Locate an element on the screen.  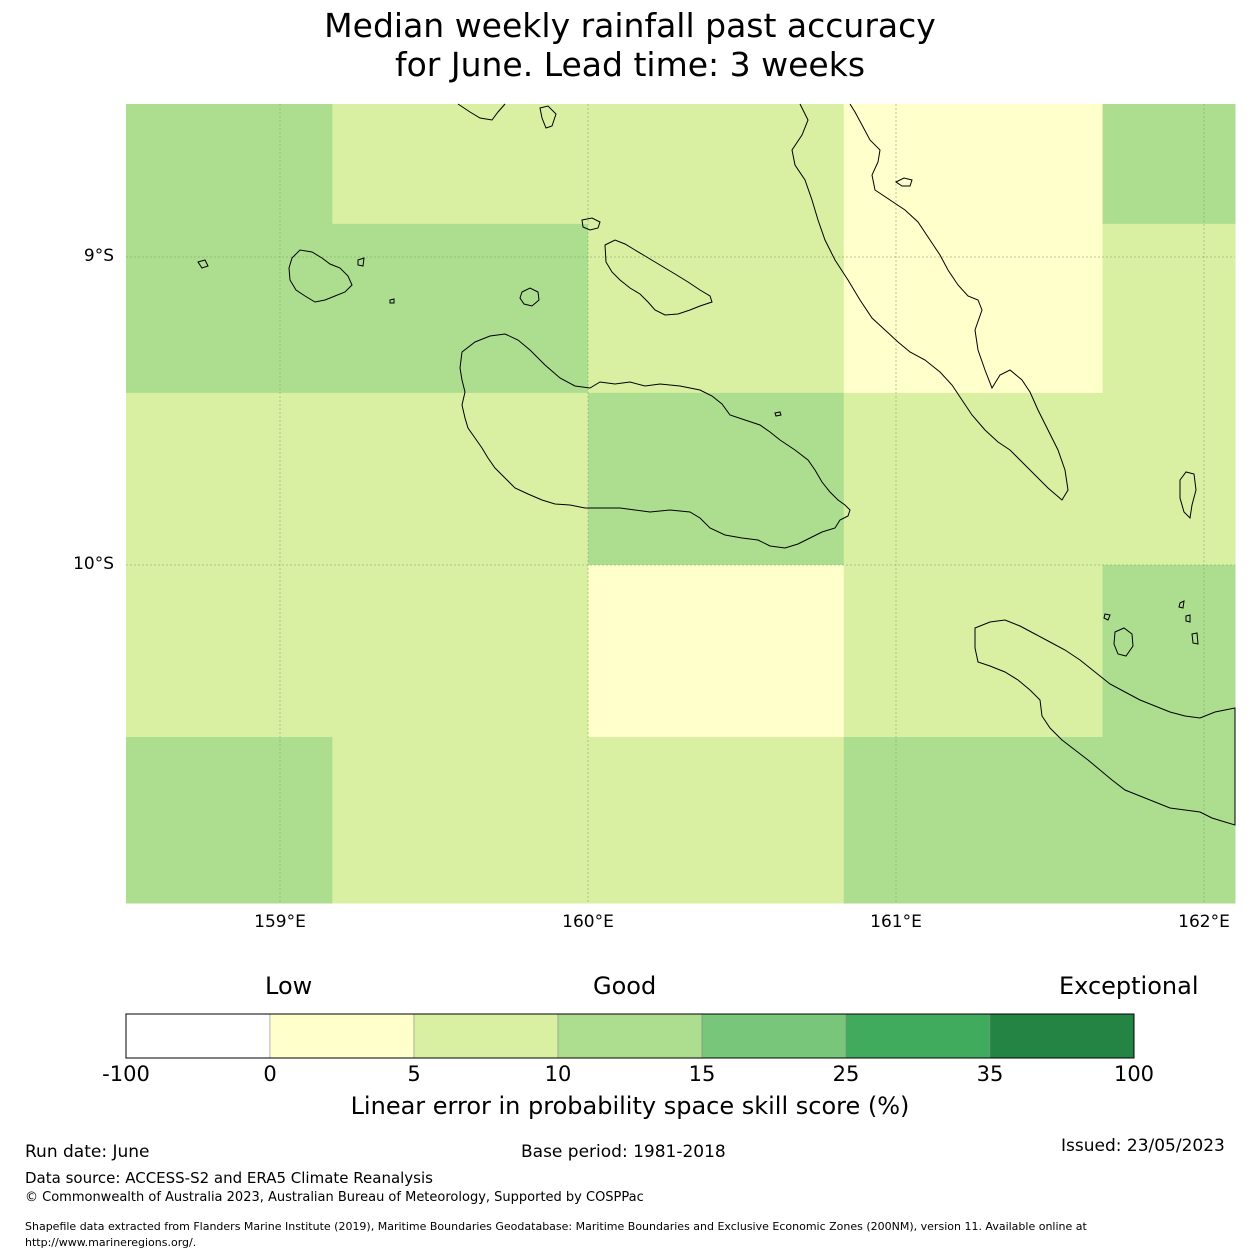
coastline-islet-k is located at coordinates (1181, 604).